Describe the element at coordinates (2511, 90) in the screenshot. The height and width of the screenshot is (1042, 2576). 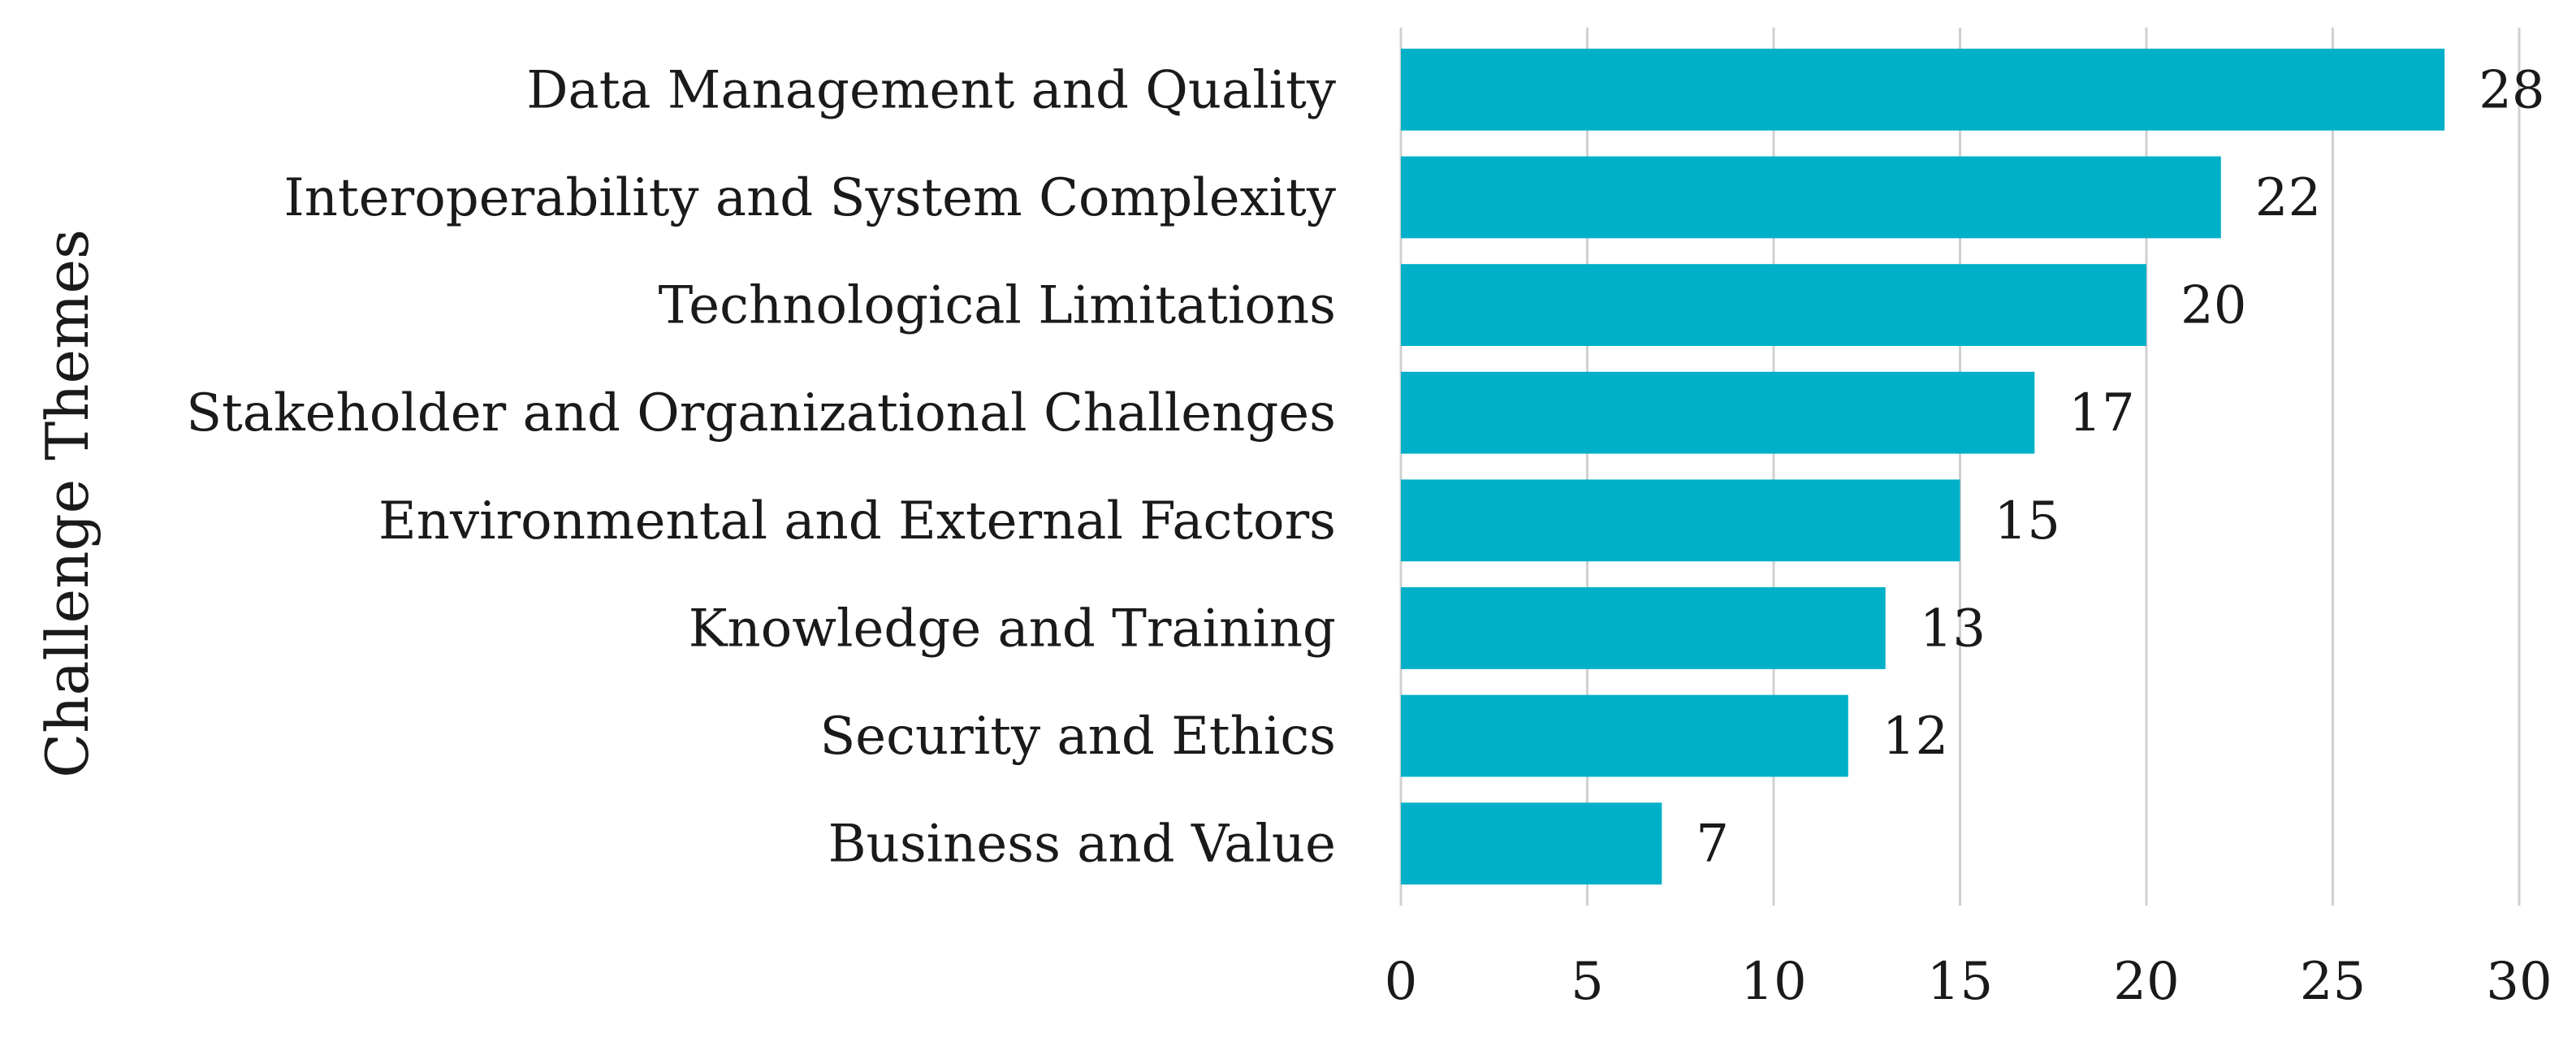
I see `data-label: 28` at that location.